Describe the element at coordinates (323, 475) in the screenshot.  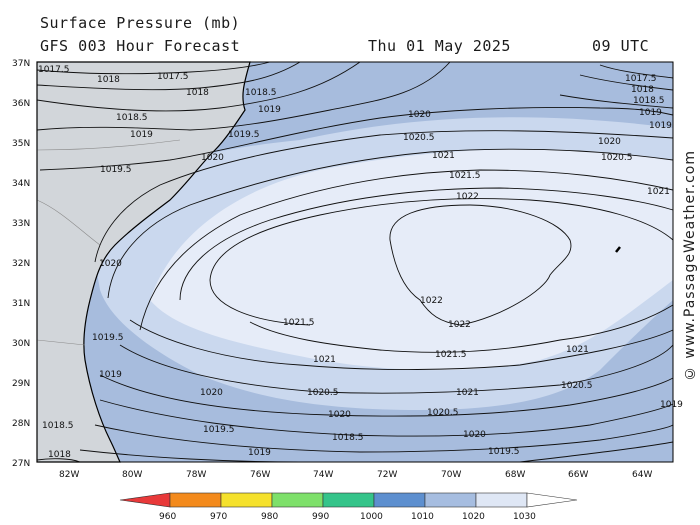
I see `lon-label: 74W` at that location.